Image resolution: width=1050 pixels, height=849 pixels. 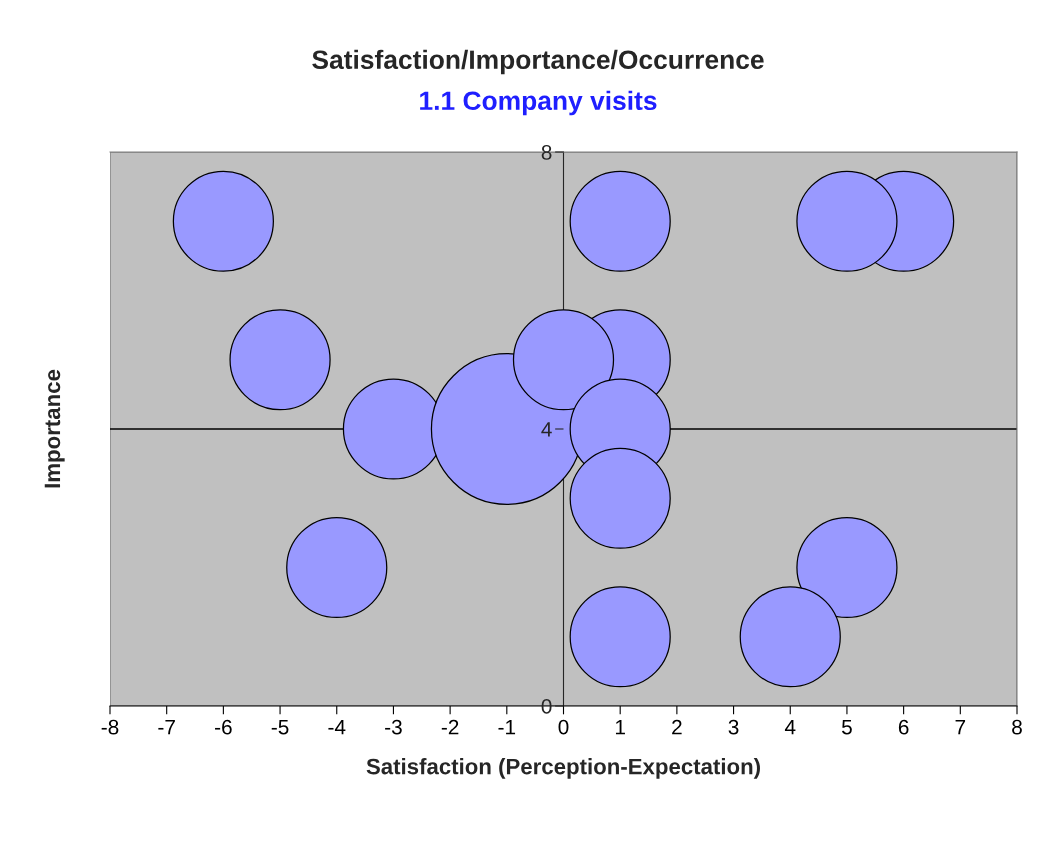 What do you see at coordinates (337, 727) in the screenshot?
I see `x-tick-label: -4` at bounding box center [337, 727].